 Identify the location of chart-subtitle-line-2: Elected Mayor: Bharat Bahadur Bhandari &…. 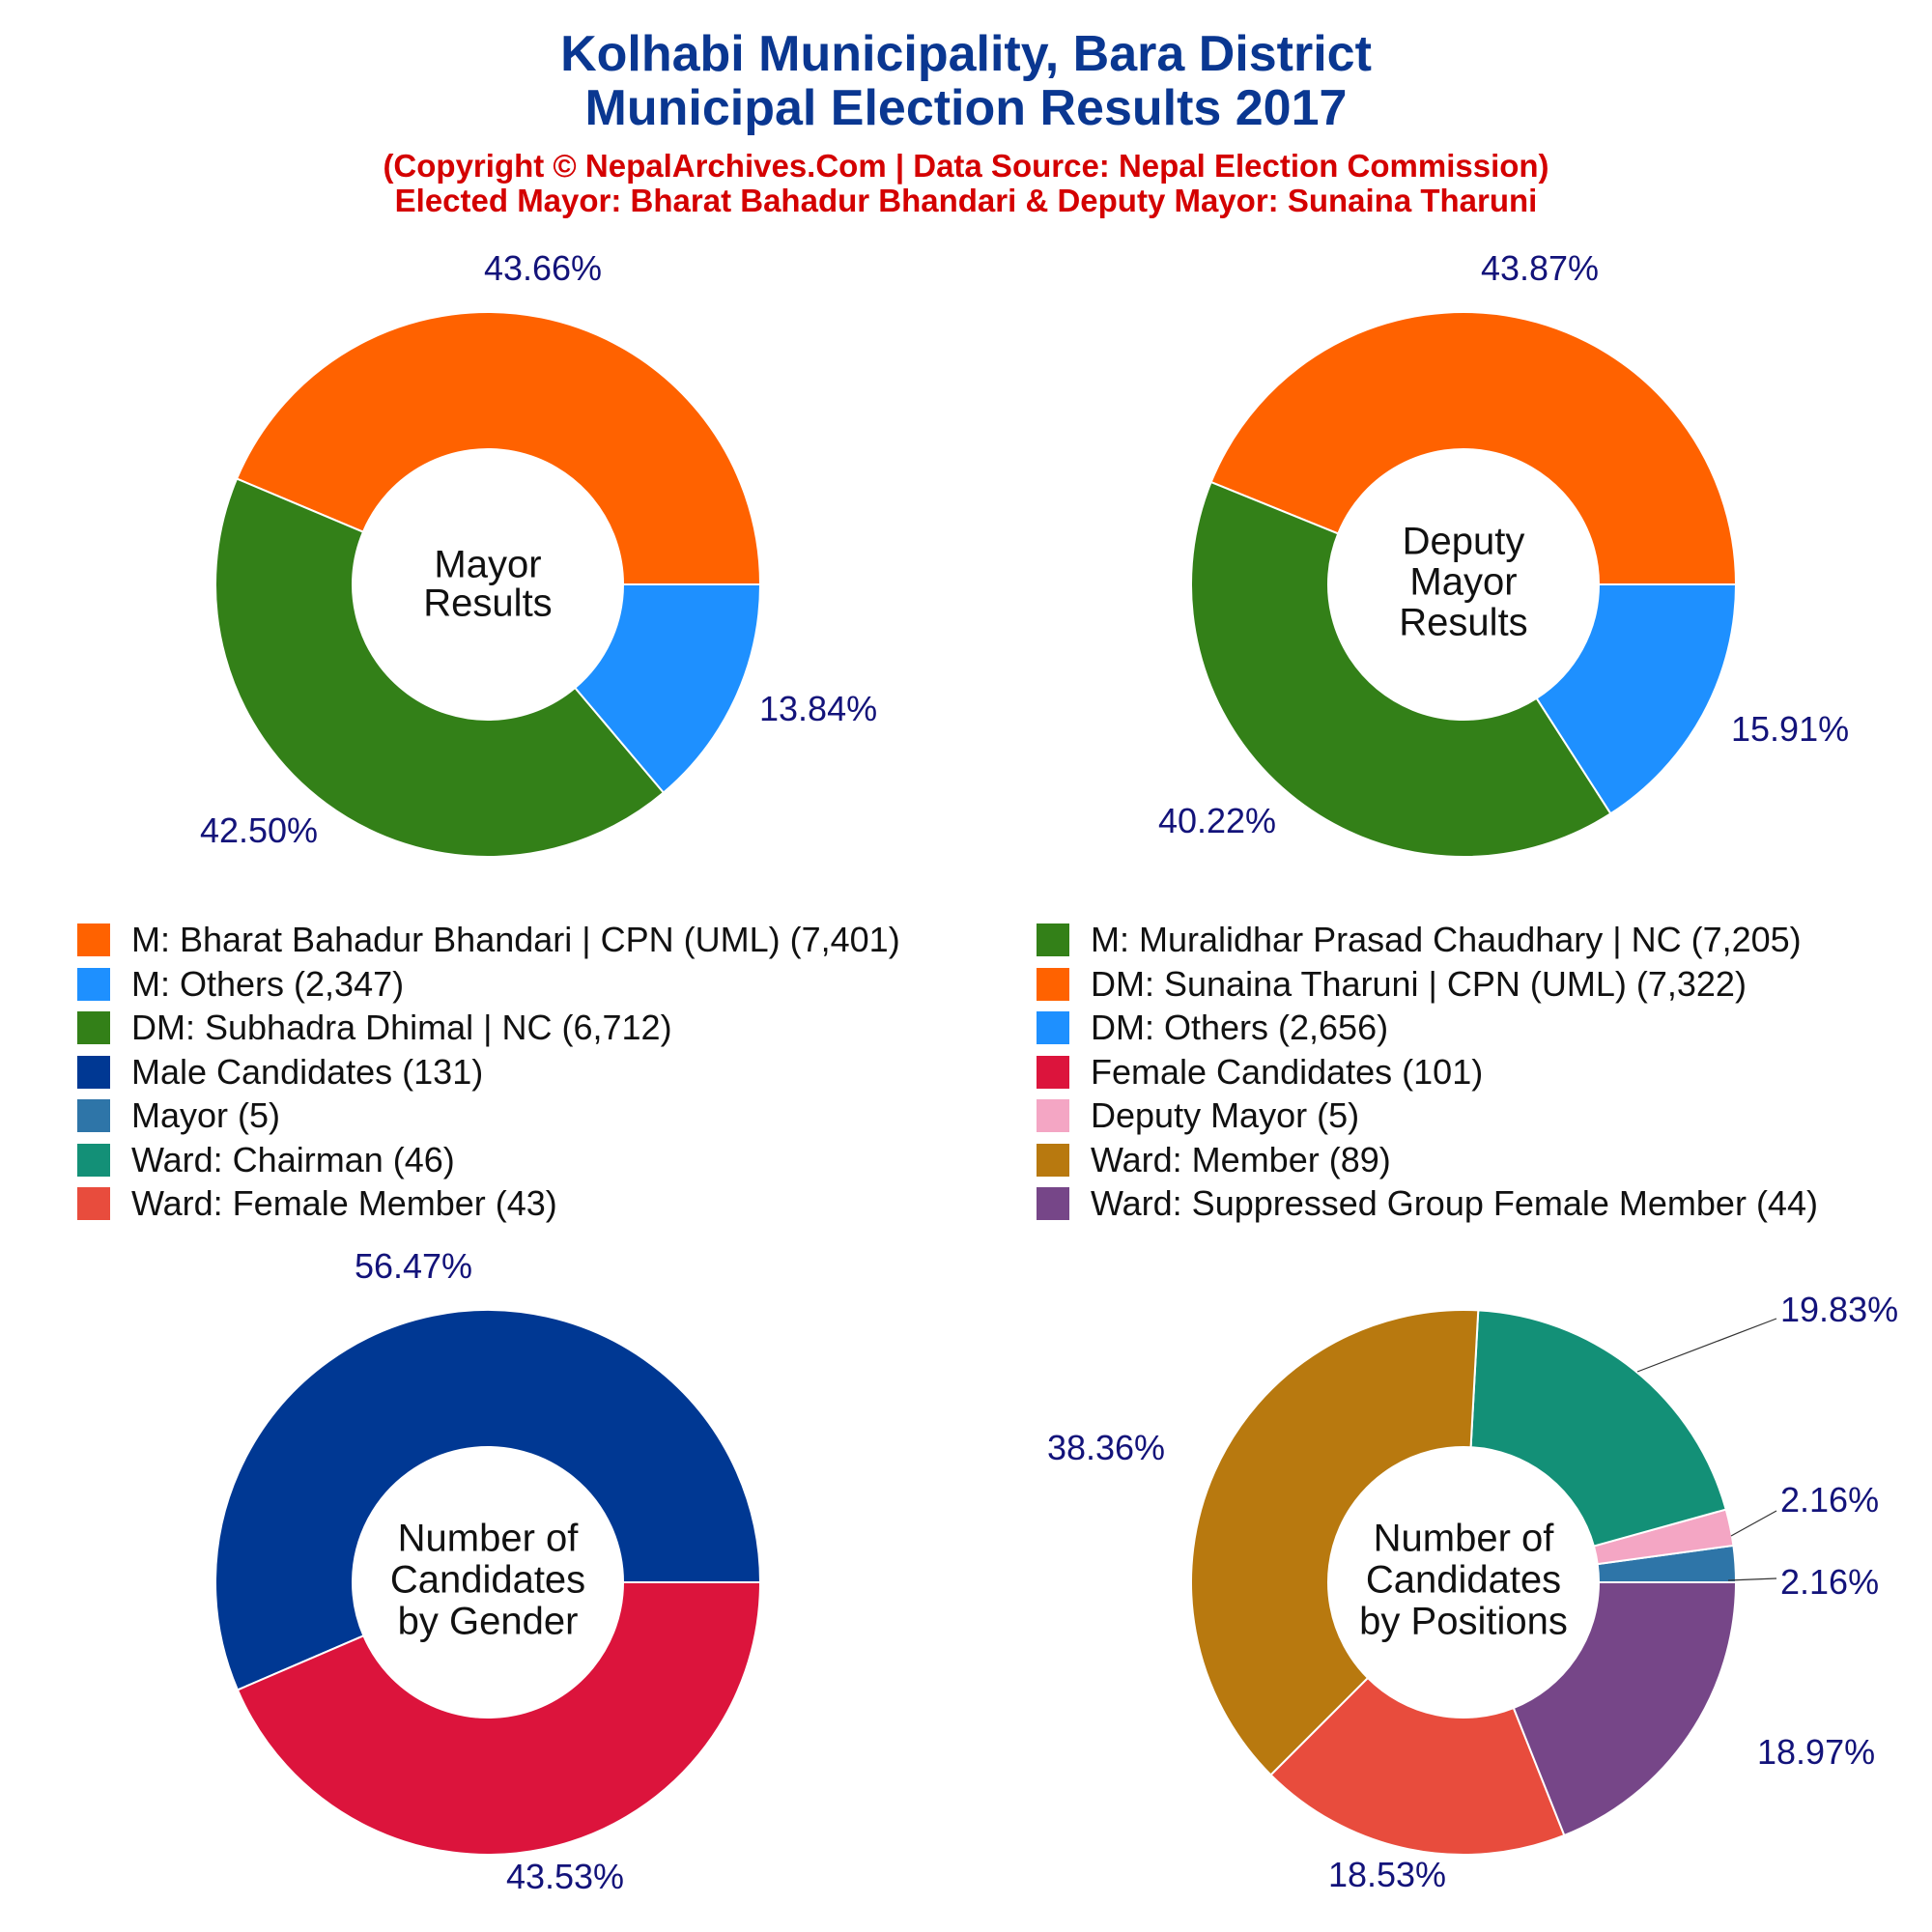
(966, 200).